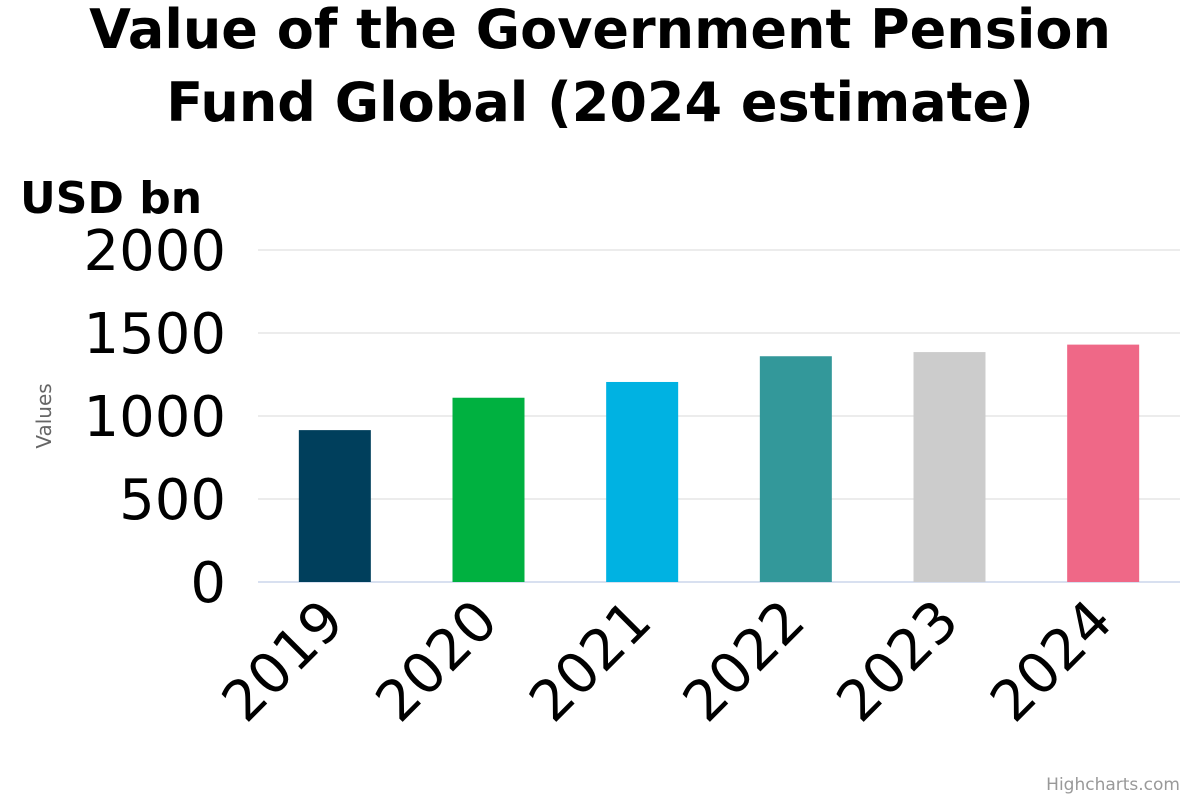 The width and height of the screenshot is (1200, 800). What do you see at coordinates (1113, 785) in the screenshot?
I see `credits-link: Highcharts.com` at bounding box center [1113, 785].